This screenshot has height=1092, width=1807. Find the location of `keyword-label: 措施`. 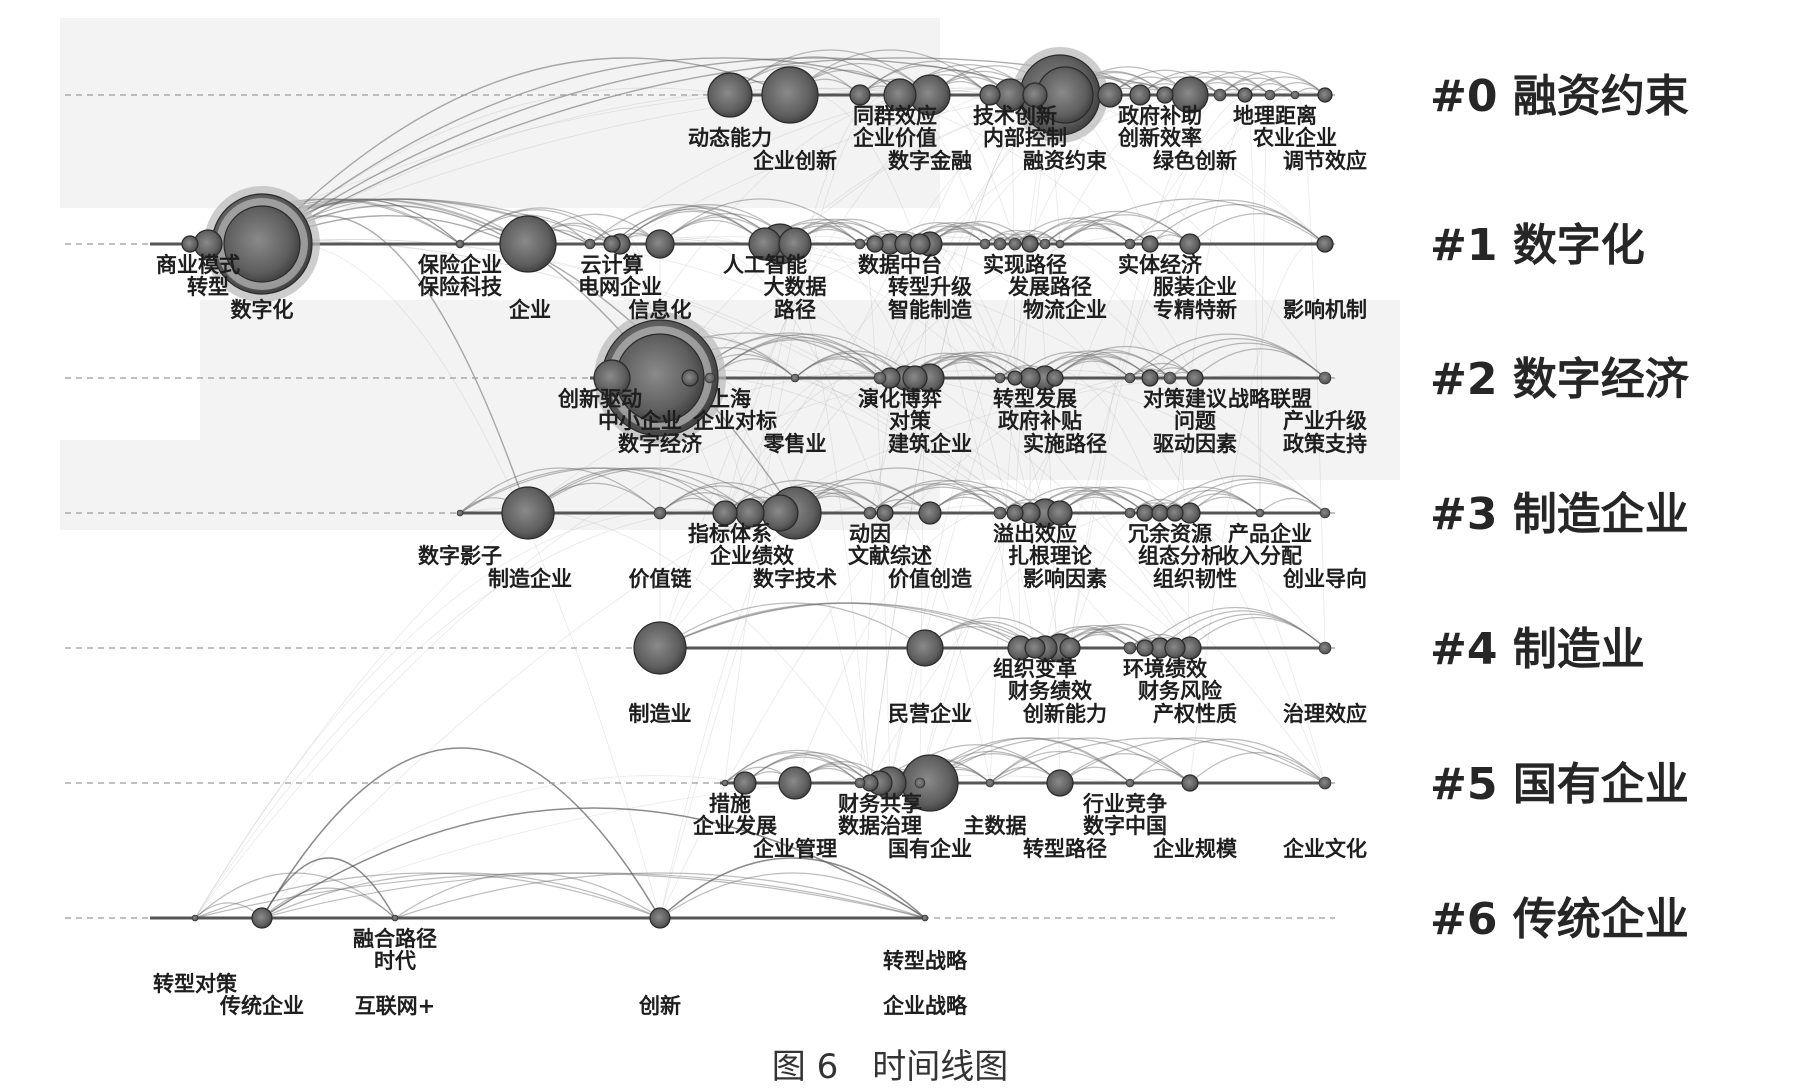

keyword-label: 措施 is located at coordinates (730, 804).